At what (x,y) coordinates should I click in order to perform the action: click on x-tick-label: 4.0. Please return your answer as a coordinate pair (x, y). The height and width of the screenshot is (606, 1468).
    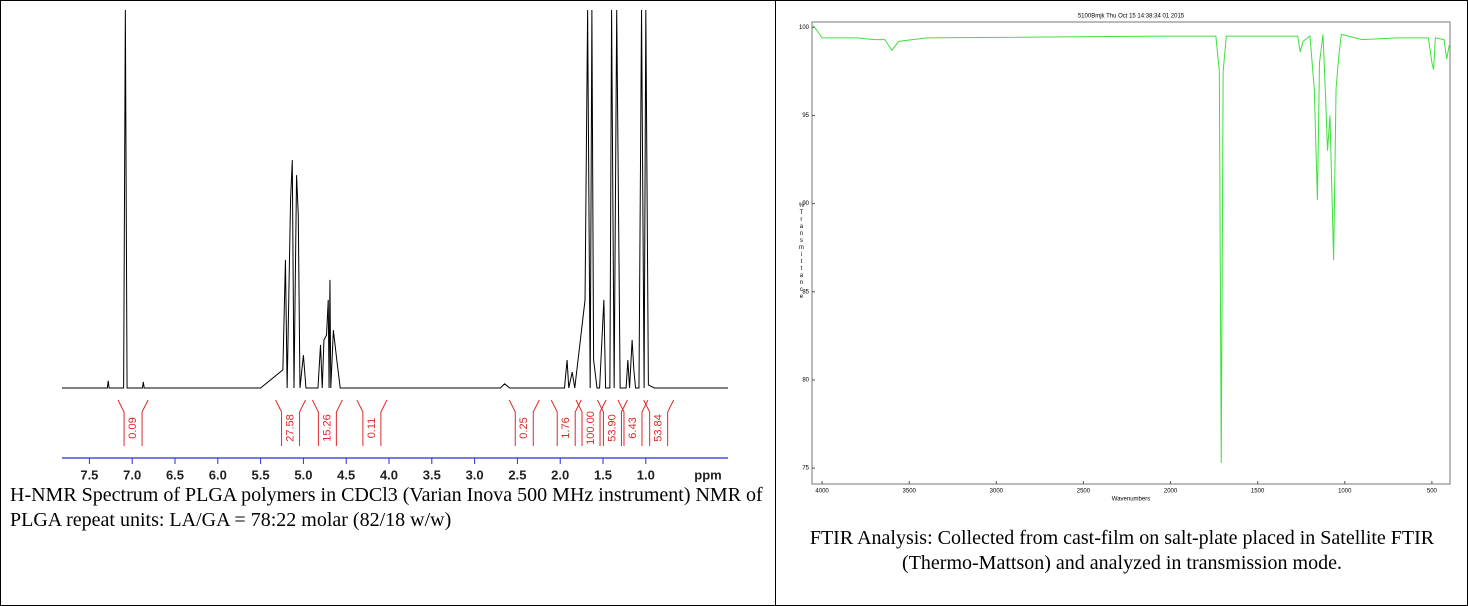
    Looking at the image, I should click on (389, 474).